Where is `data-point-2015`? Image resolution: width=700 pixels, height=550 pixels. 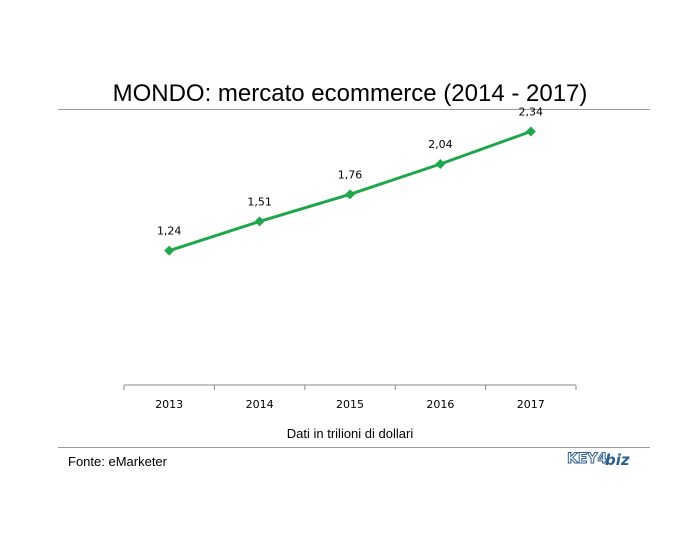 data-point-2015 is located at coordinates (350, 194).